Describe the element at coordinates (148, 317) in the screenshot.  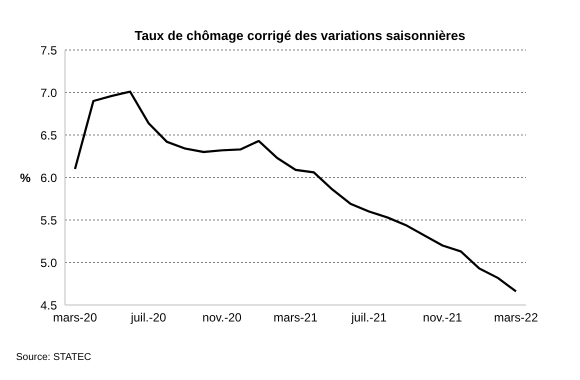
I see `x-tick-label: juil.-20` at that location.